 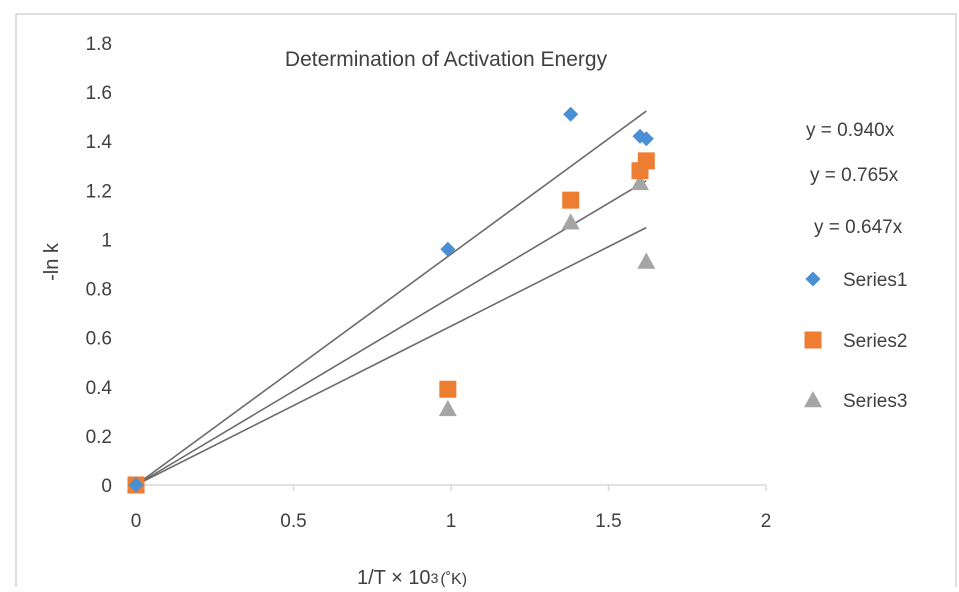 I want to click on x-tick-label: 0, so click(x=136, y=521).